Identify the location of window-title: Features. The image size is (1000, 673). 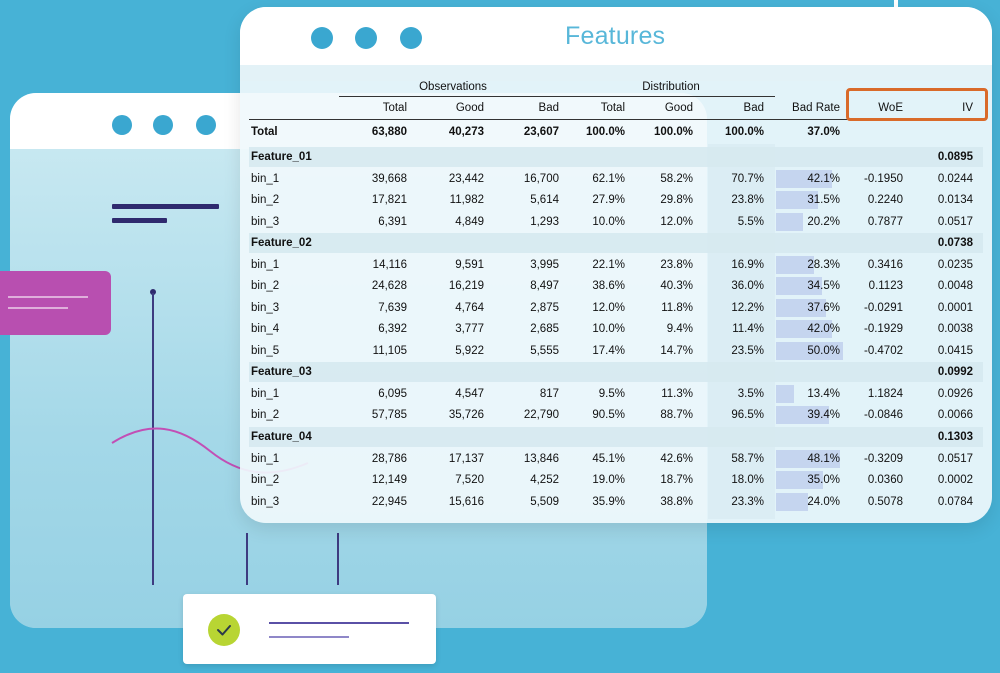
(615, 36).